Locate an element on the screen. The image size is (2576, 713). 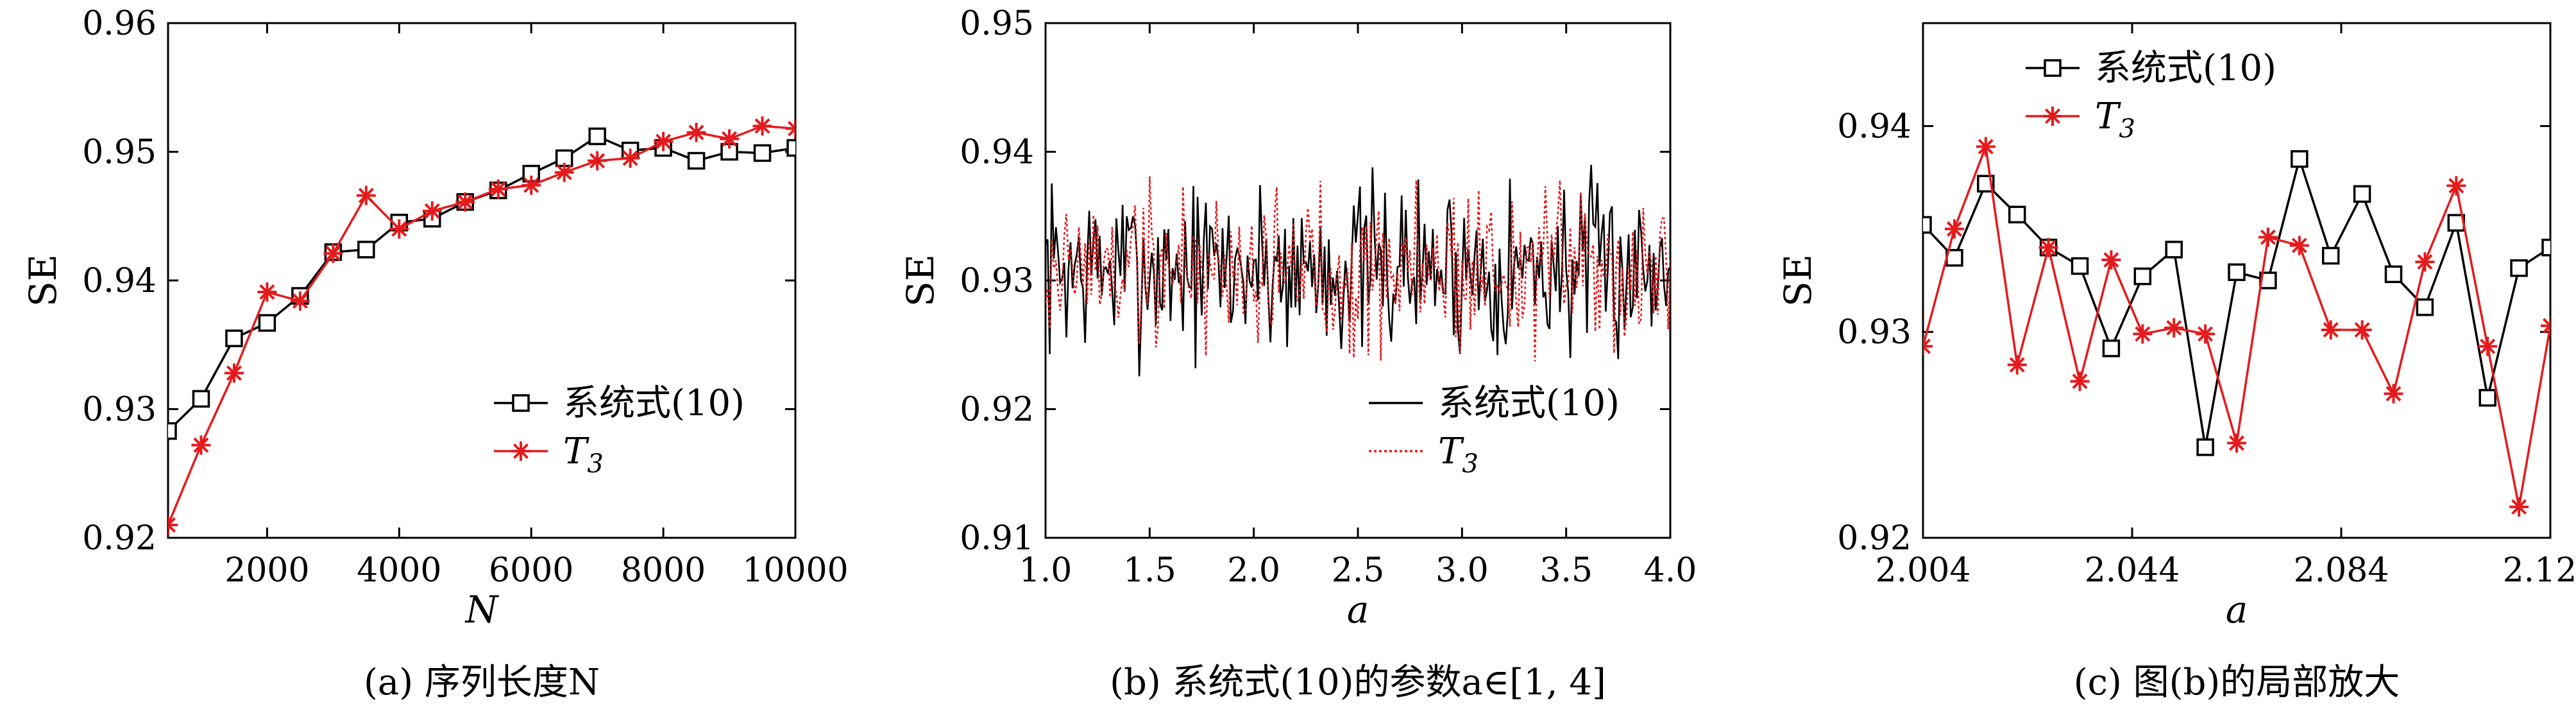
legend: 系统式(10) T3 is located at coordinates (619, 430).